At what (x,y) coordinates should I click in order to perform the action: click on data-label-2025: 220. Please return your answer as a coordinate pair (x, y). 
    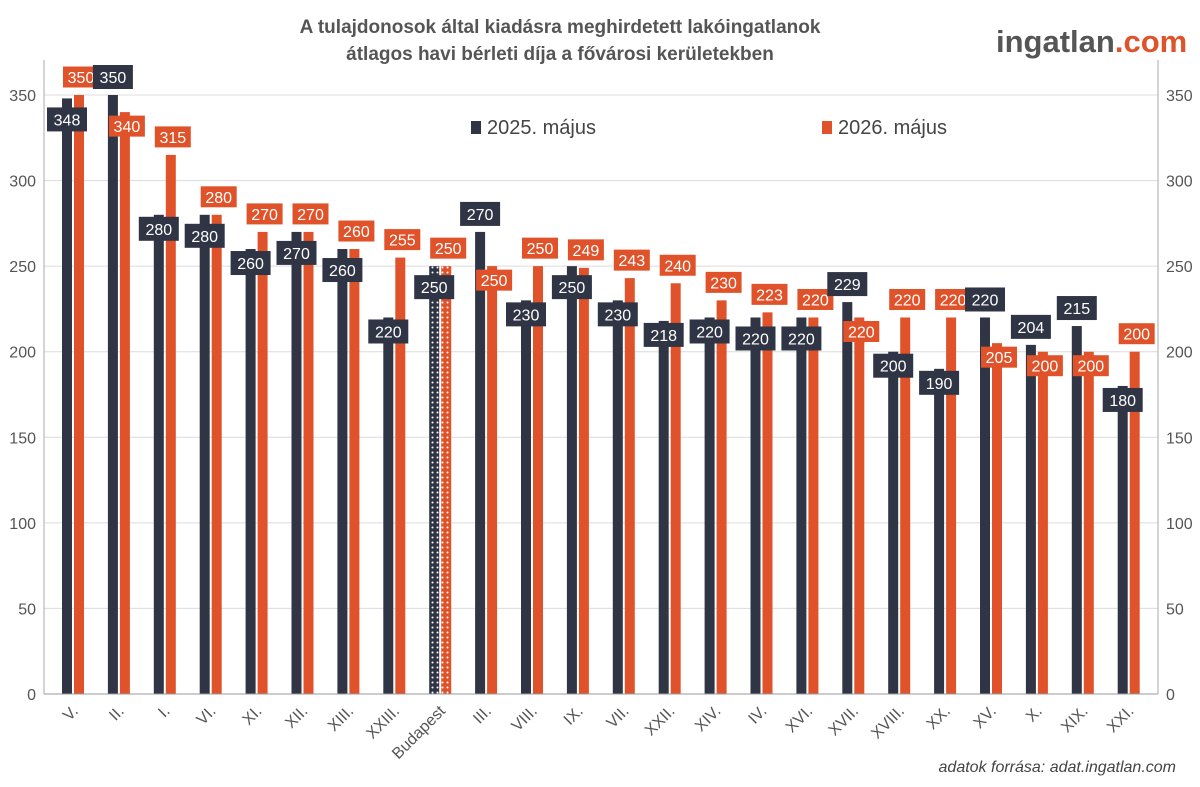
    Looking at the image, I should click on (388, 332).